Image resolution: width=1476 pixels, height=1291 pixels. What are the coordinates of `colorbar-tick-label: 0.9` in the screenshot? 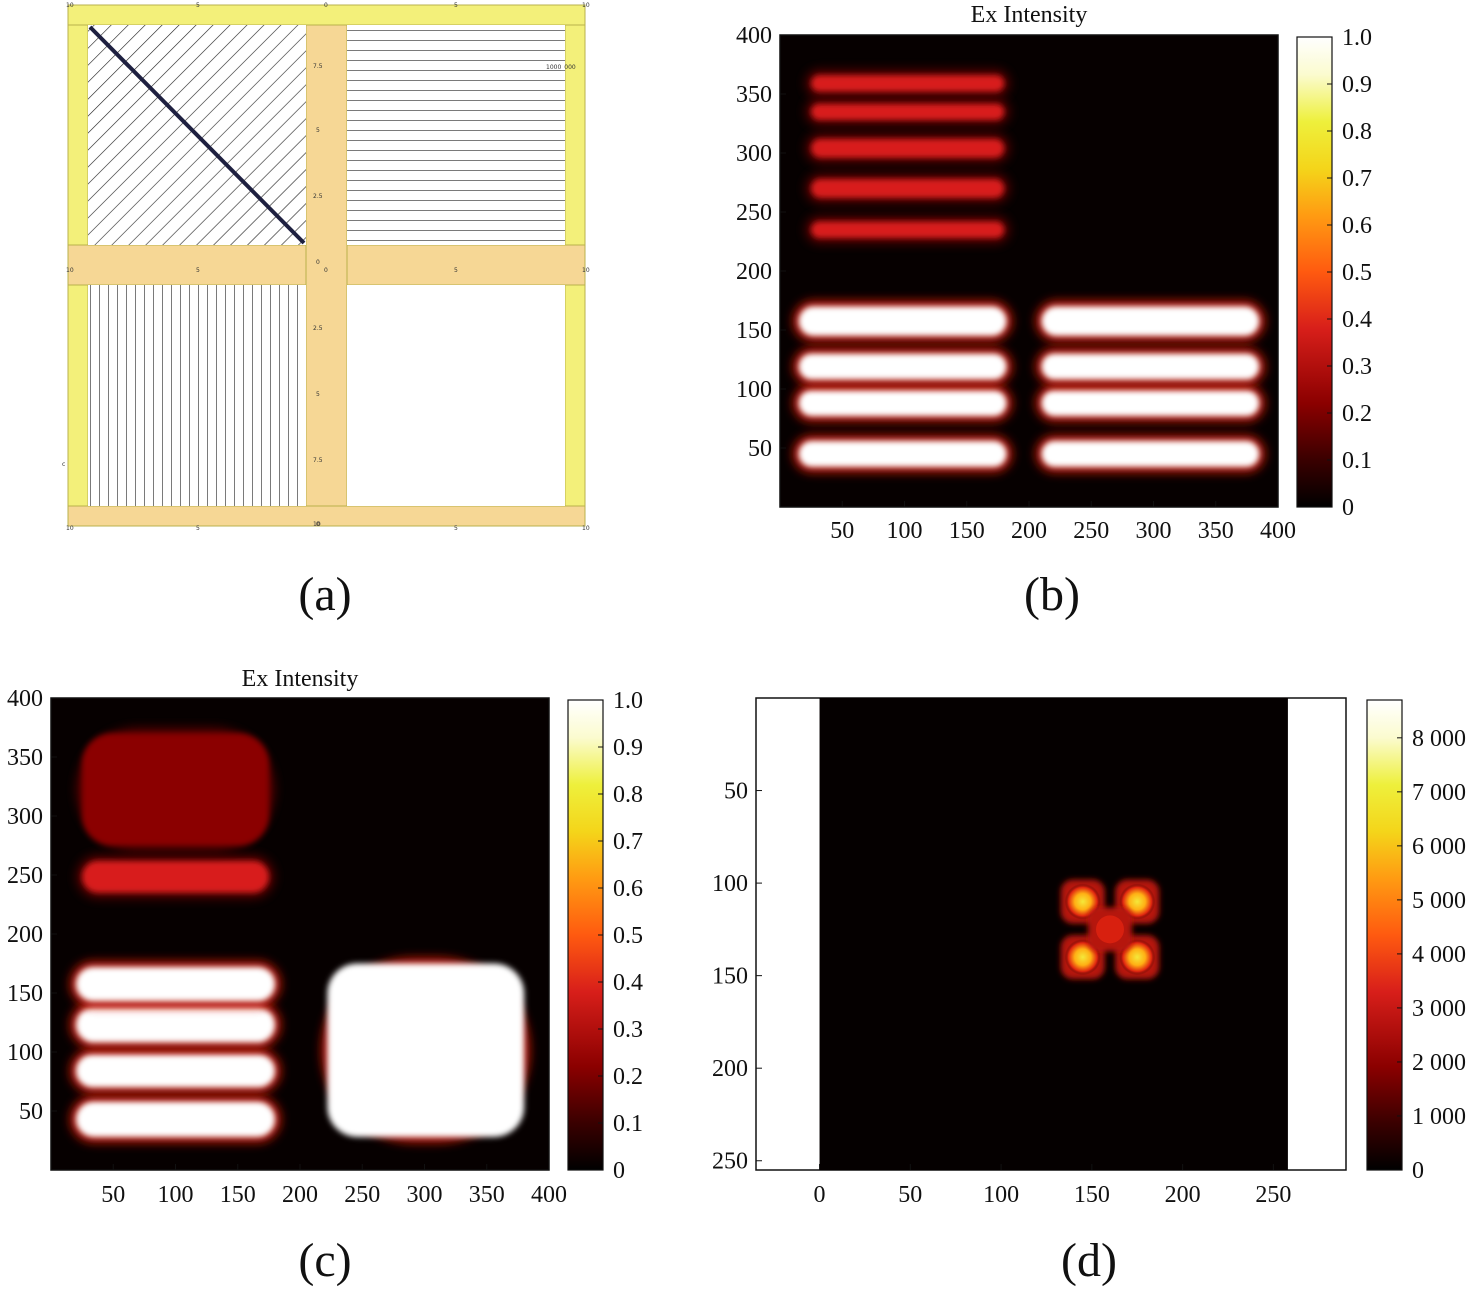 It's located at (628, 748).